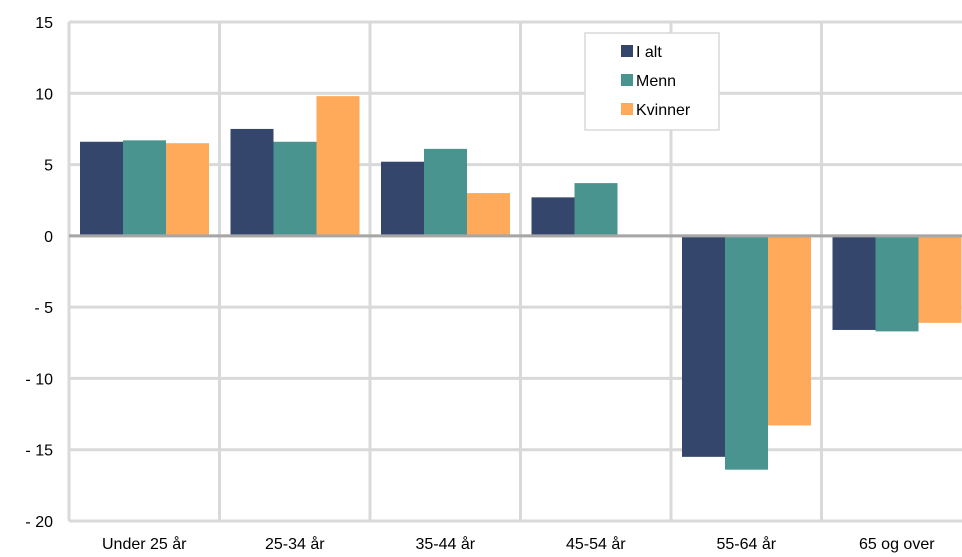 This screenshot has width=962, height=557. Describe the element at coordinates (897, 544) in the screenshot. I see `x-tick-label: 65 og over` at that location.